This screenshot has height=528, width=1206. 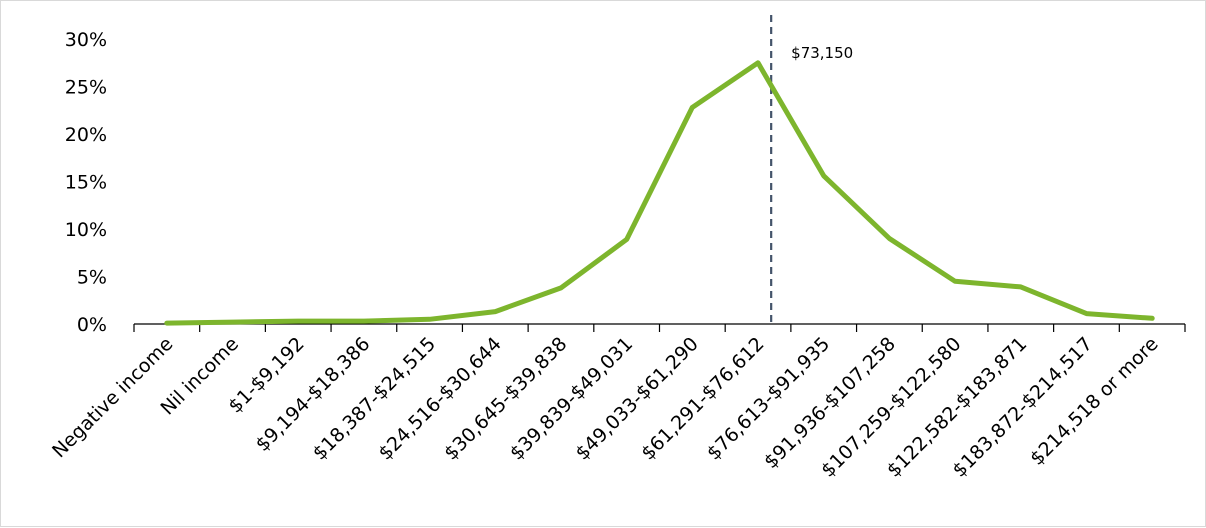 What do you see at coordinates (312, 394) in the screenshot?
I see `x-tick-label: $9,194-$18,386` at bounding box center [312, 394].